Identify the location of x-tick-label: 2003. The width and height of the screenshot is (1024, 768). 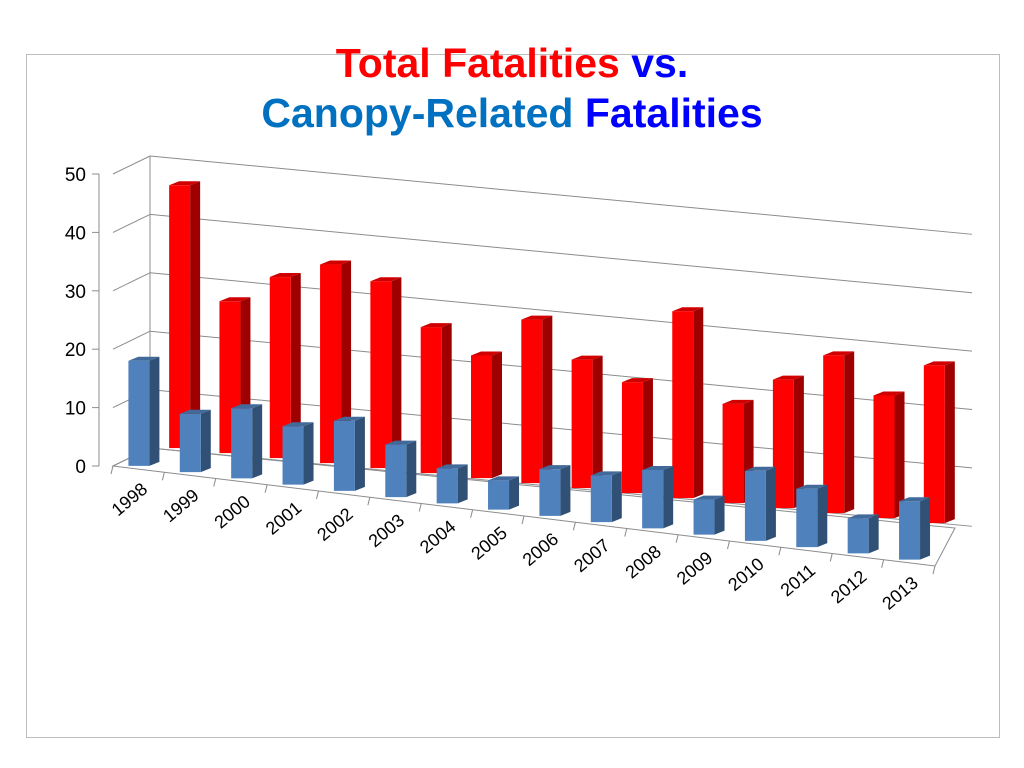
(387, 530).